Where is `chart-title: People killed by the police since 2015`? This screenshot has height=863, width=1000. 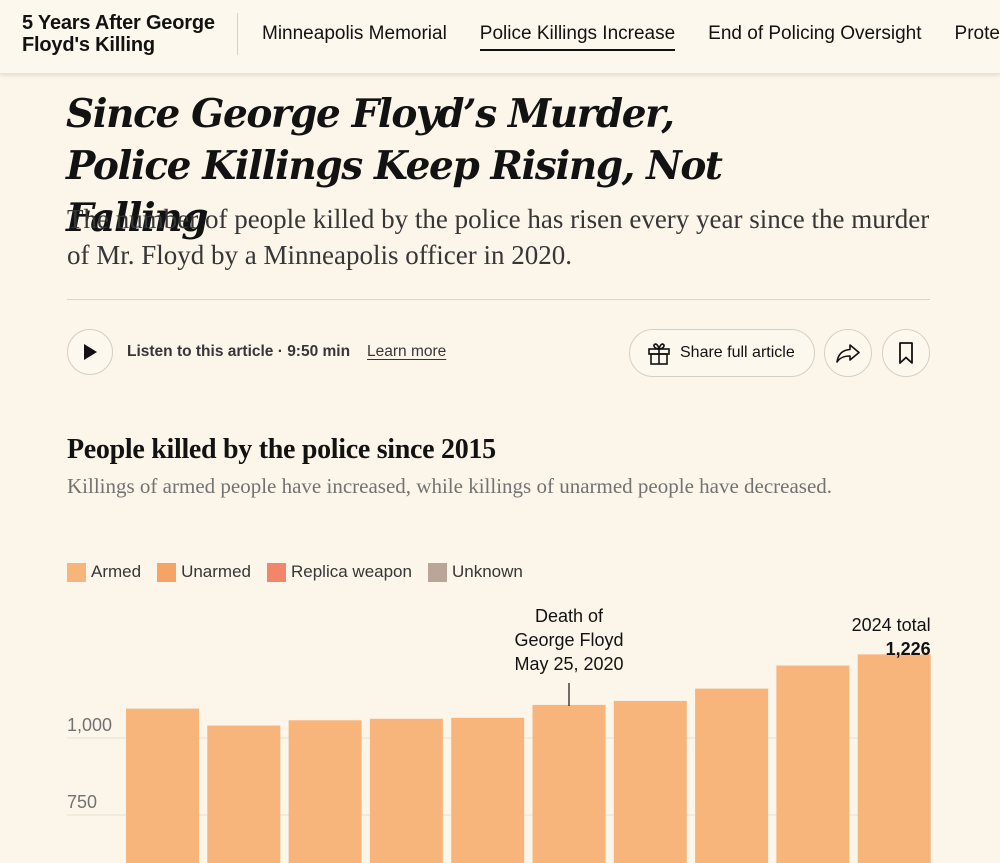 chart-title: People killed by the police since 2015 is located at coordinates (281, 449).